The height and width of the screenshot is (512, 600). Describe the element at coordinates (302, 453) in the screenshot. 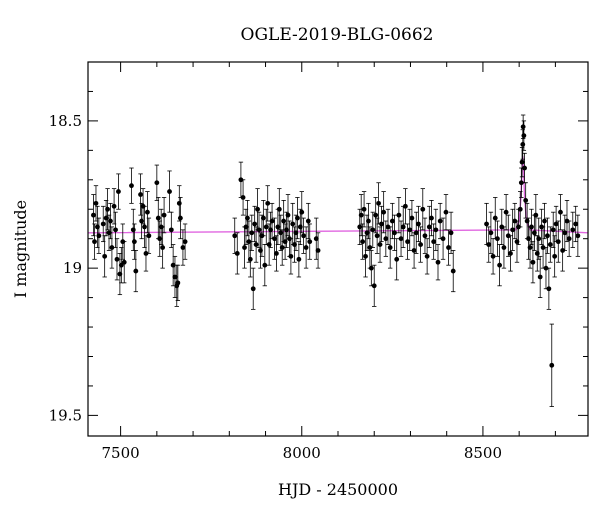

I see `x-tick-label: 8000` at that location.